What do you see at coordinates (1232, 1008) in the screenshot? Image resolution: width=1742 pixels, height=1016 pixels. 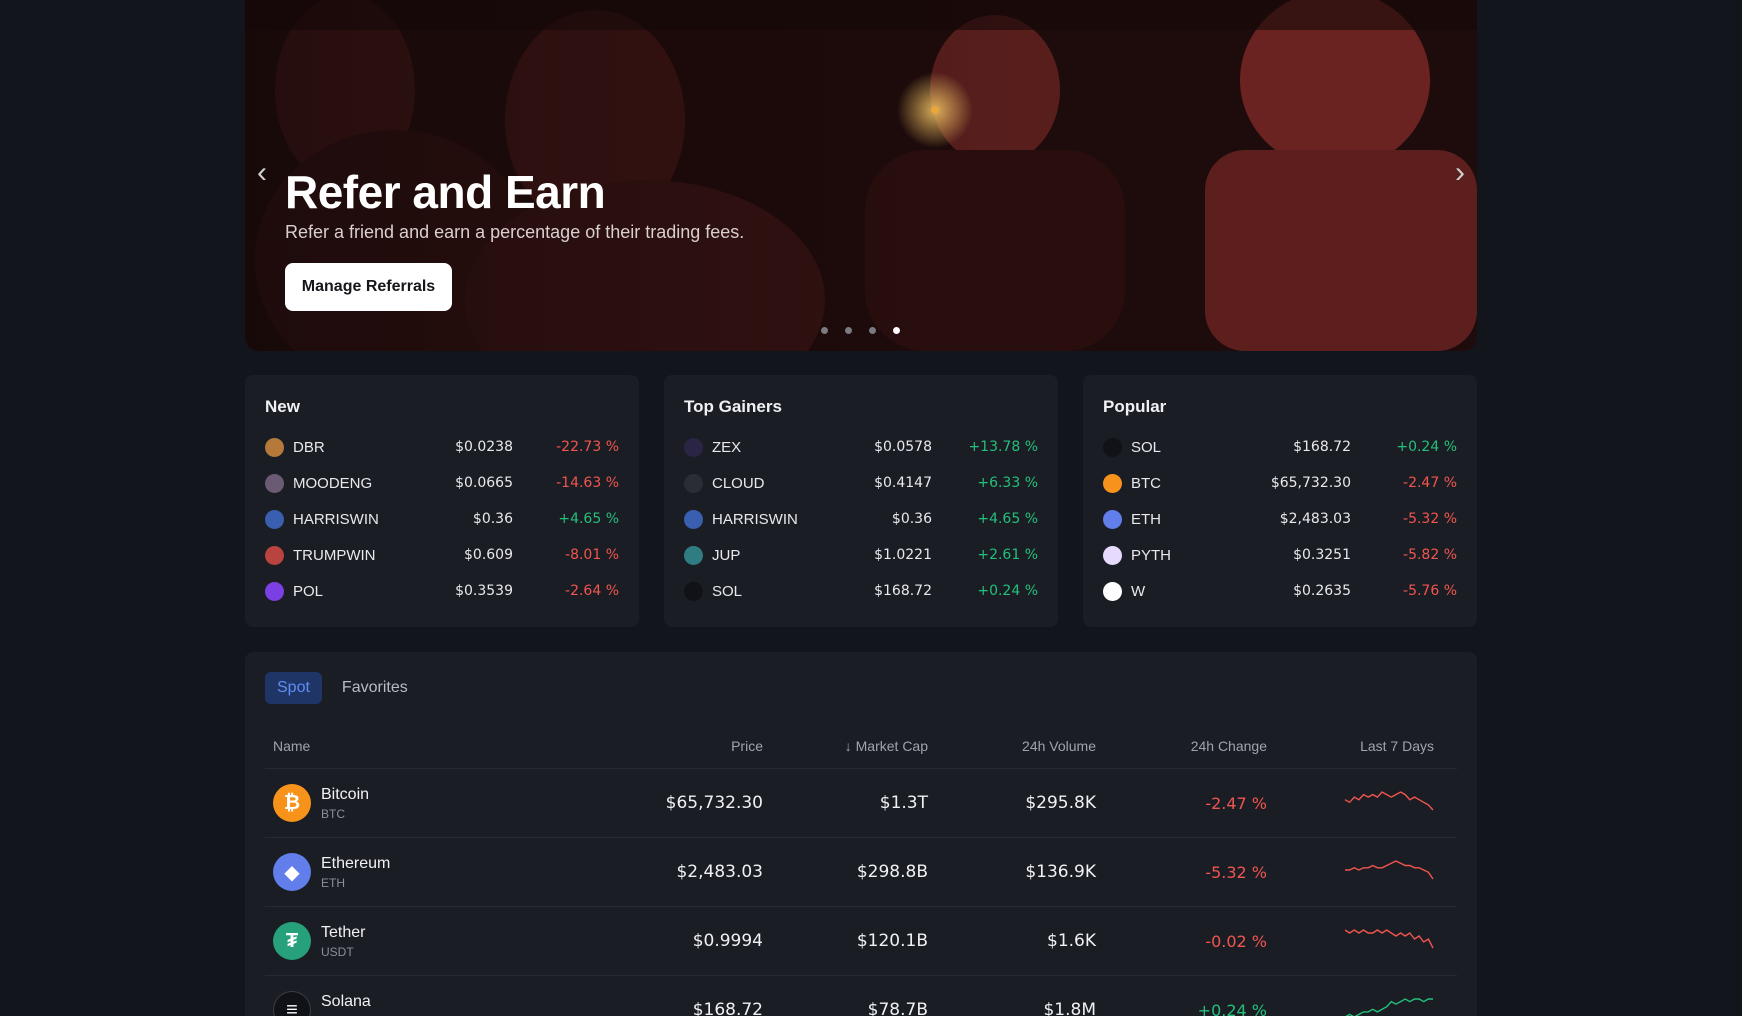 I see `cell-change: +0.24 %` at bounding box center [1232, 1008].